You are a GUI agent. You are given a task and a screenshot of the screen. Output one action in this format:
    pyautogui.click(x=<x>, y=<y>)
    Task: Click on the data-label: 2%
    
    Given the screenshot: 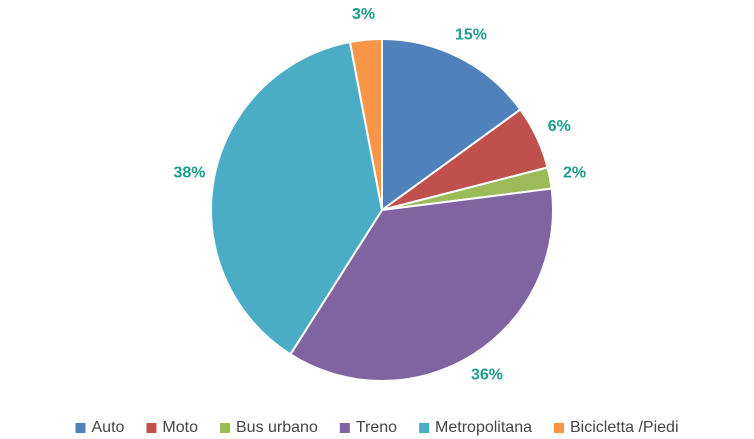 What is the action you would take?
    pyautogui.click(x=574, y=172)
    